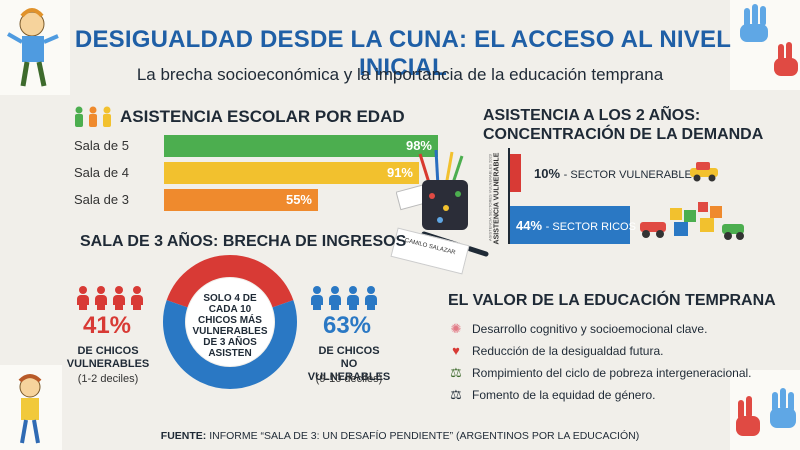  What do you see at coordinates (627, 175) in the screenshot?
I see `vulnerable-label: - SECTOR VULNERABLE` at bounding box center [627, 175].